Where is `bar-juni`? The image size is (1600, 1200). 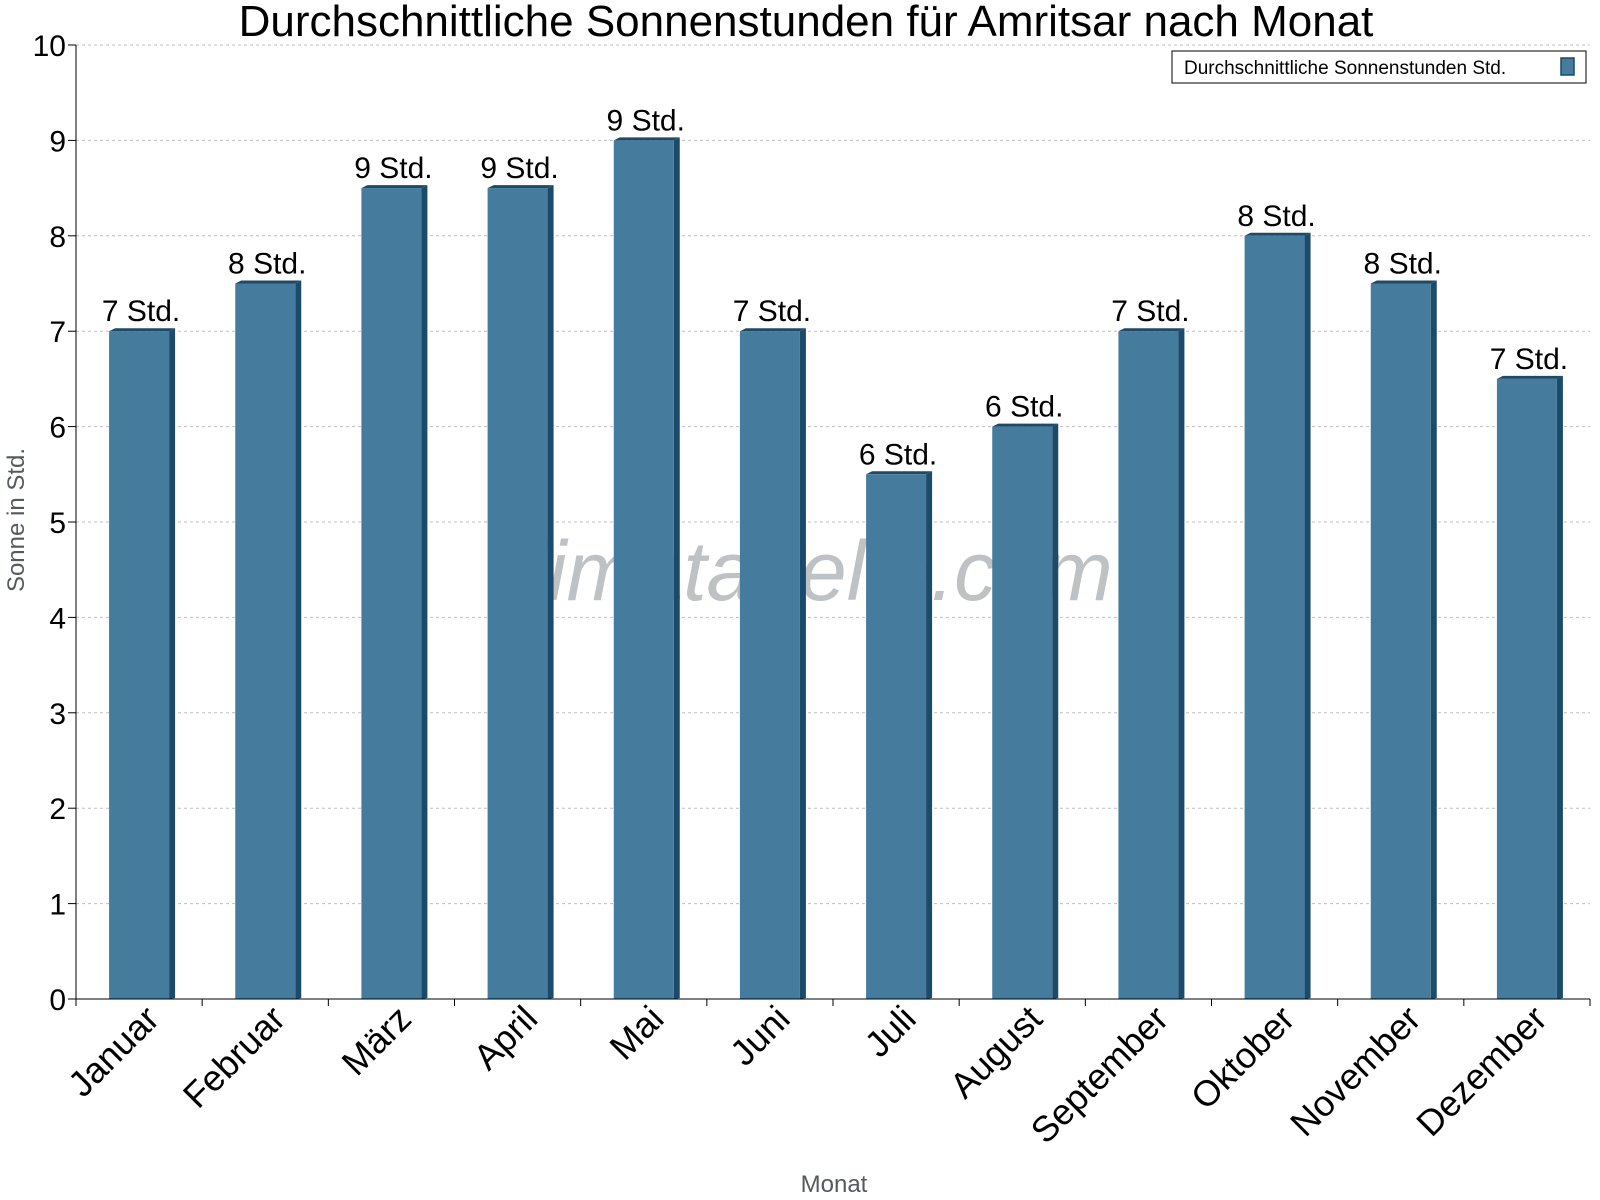 bar-juni is located at coordinates (772, 663).